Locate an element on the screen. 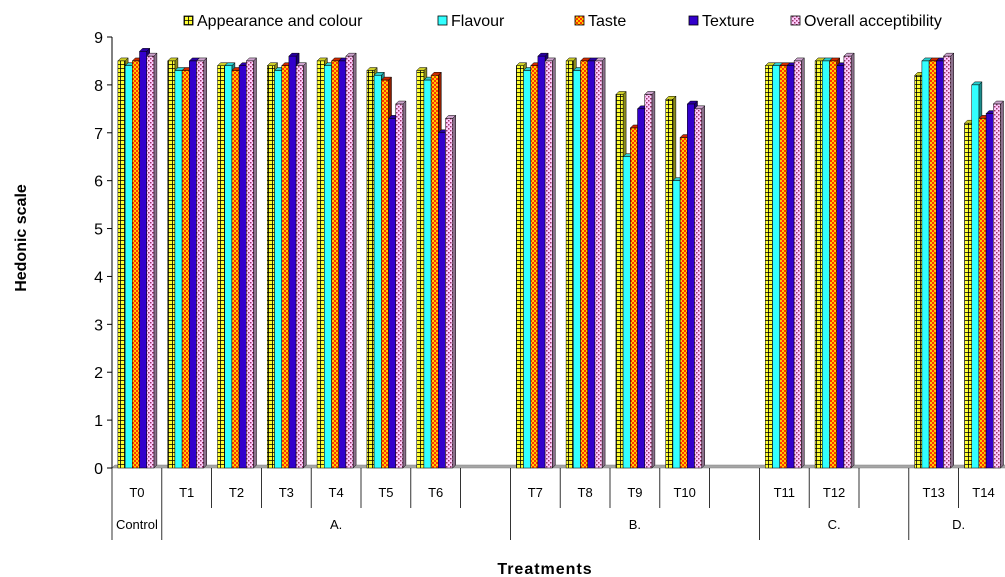 The height and width of the screenshot is (577, 1005). legend-label: Overall acceptibility is located at coordinates (873, 21).